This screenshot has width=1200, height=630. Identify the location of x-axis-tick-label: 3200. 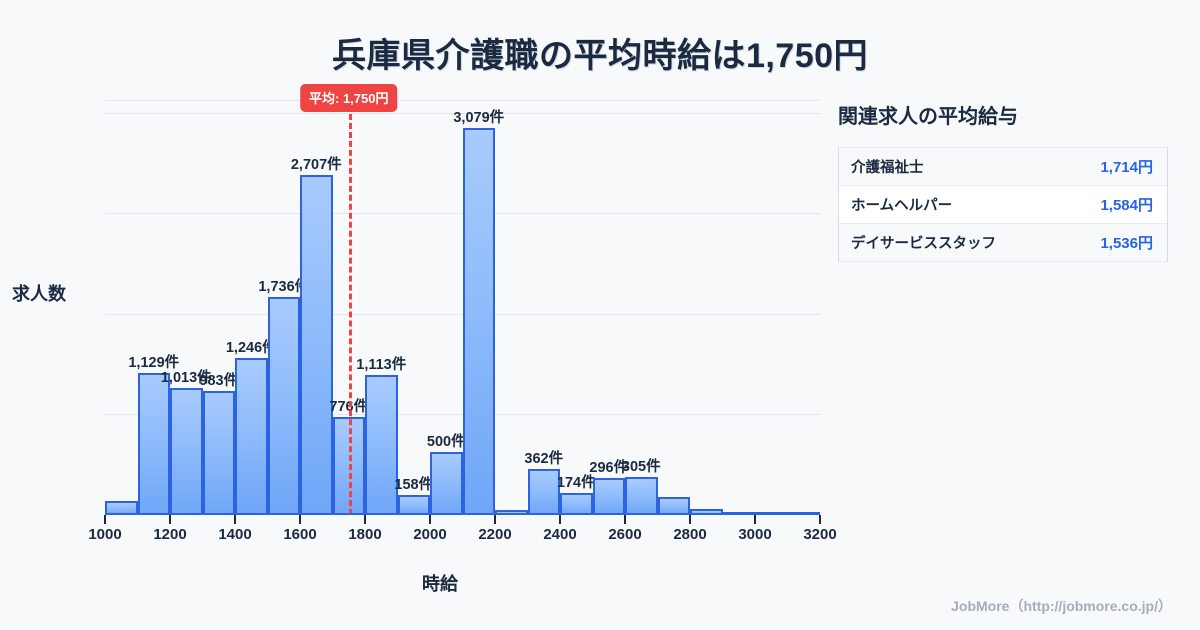
(820, 534).